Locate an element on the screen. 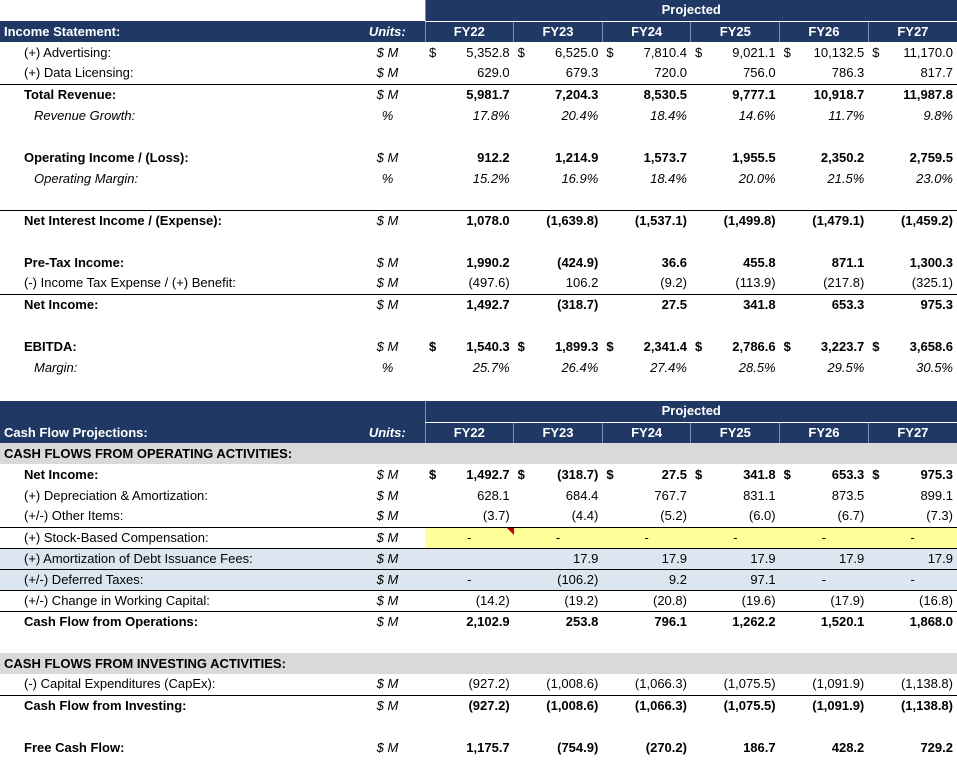  value-cell-2: (106.2) is located at coordinates (558, 580).